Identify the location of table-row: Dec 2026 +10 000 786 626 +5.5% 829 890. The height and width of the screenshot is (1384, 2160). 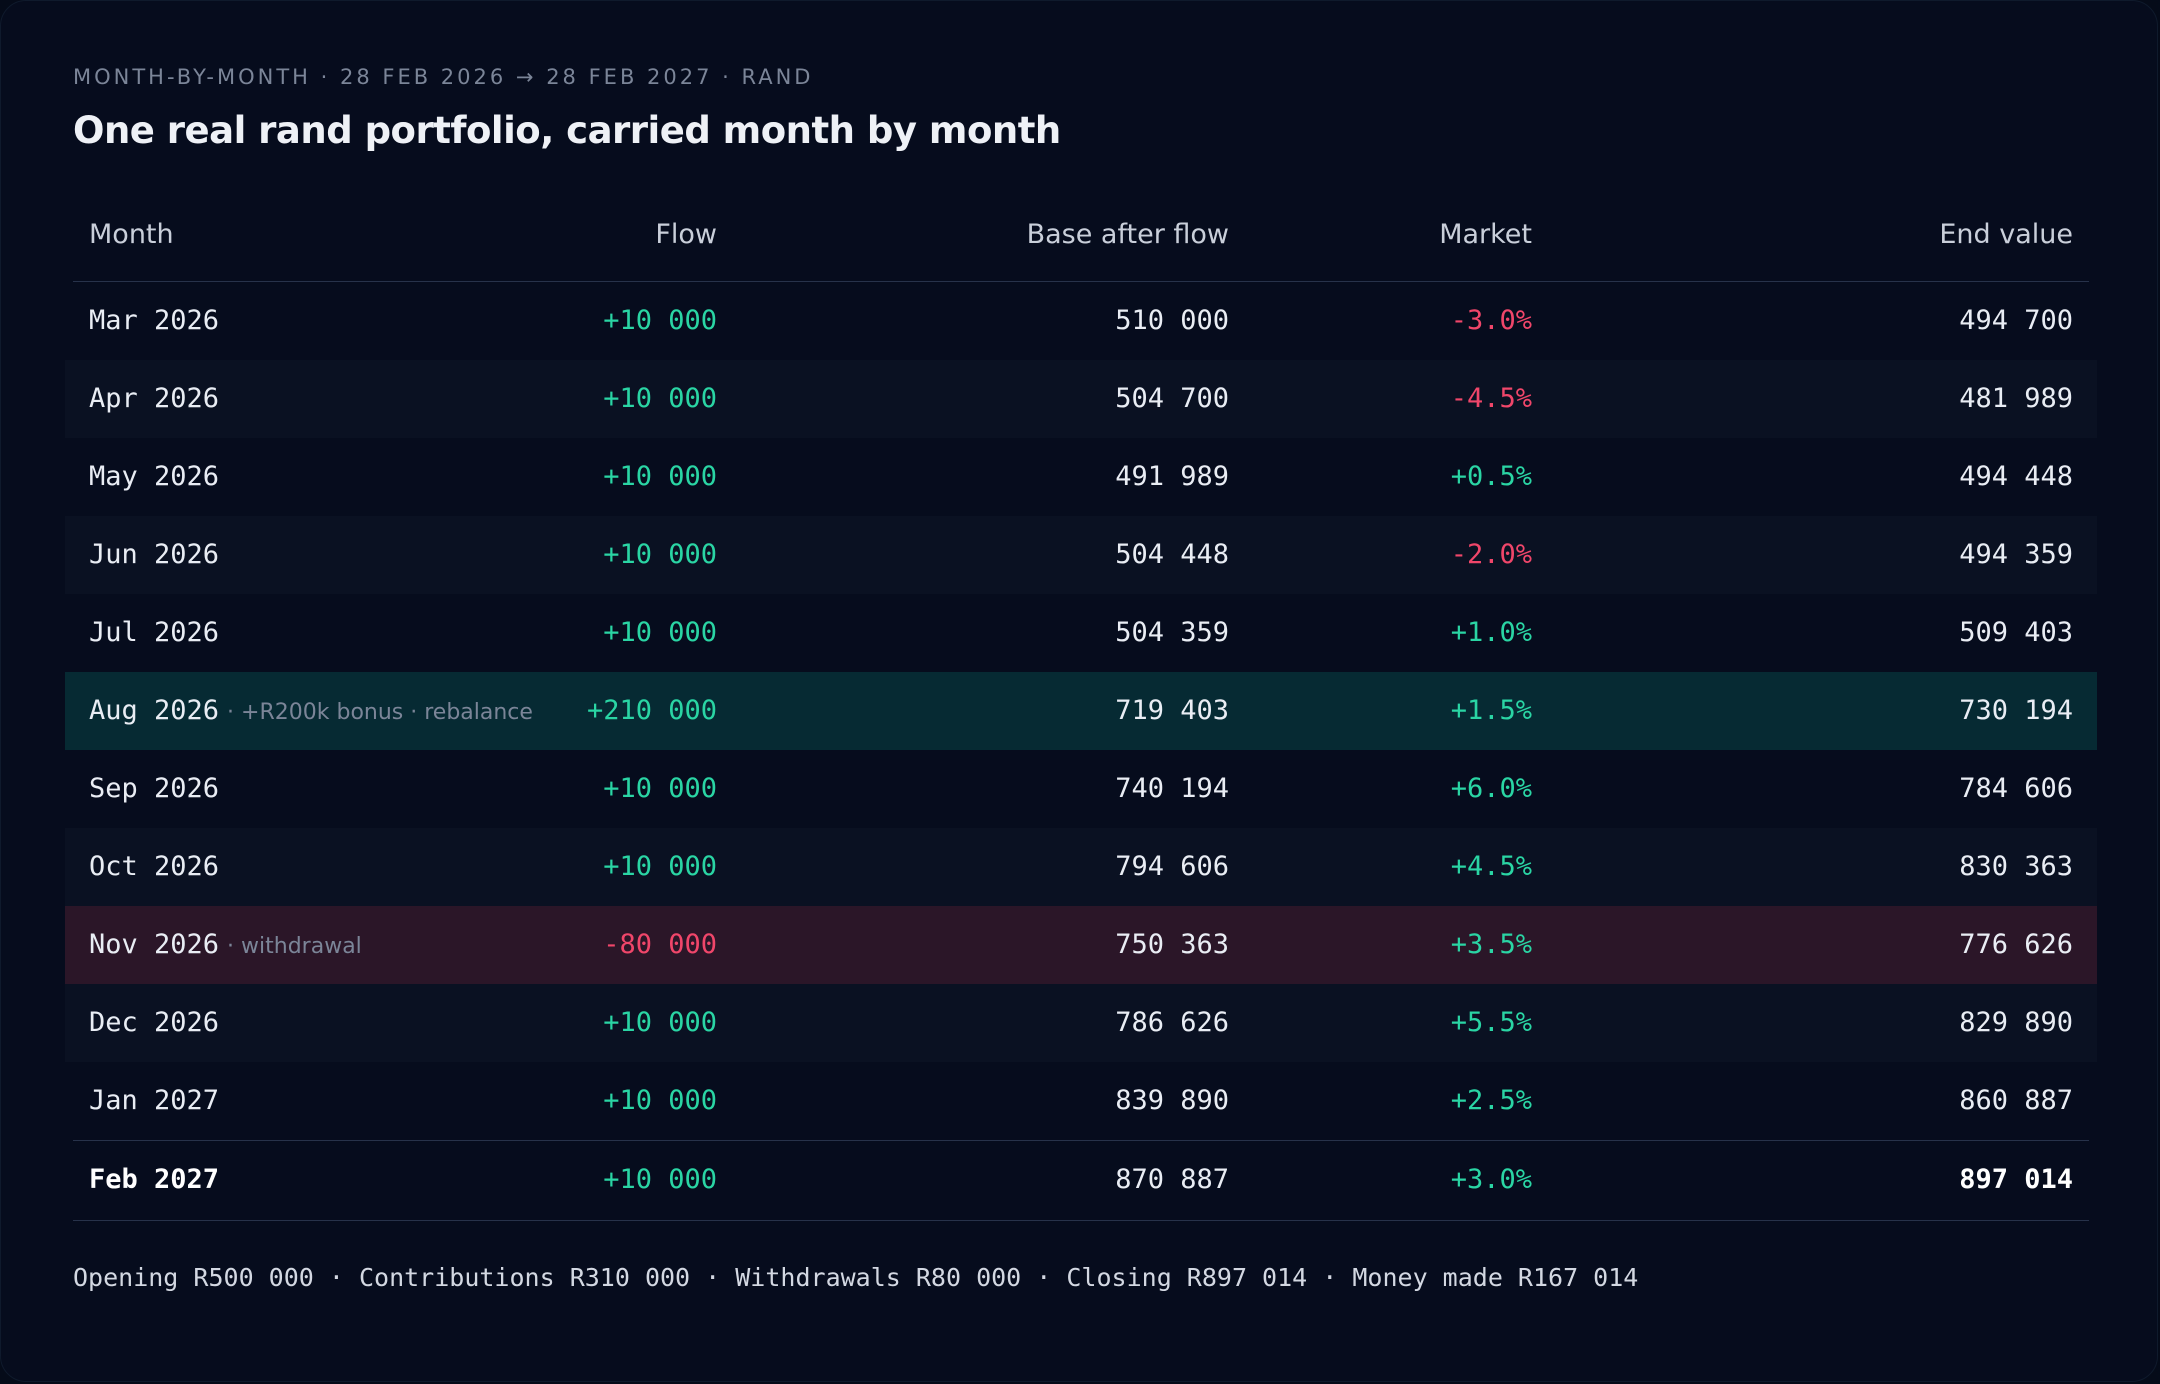
(1081, 1023).